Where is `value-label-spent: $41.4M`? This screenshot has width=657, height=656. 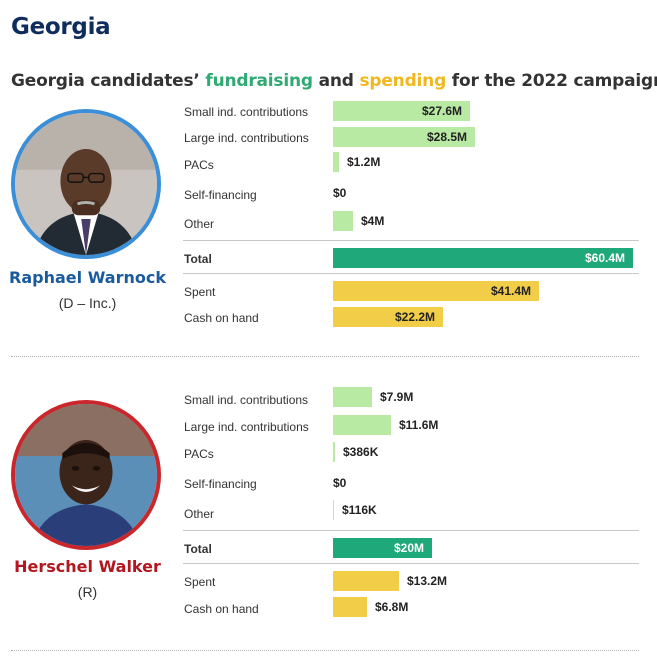 value-label-spent: $41.4M is located at coordinates (510, 291).